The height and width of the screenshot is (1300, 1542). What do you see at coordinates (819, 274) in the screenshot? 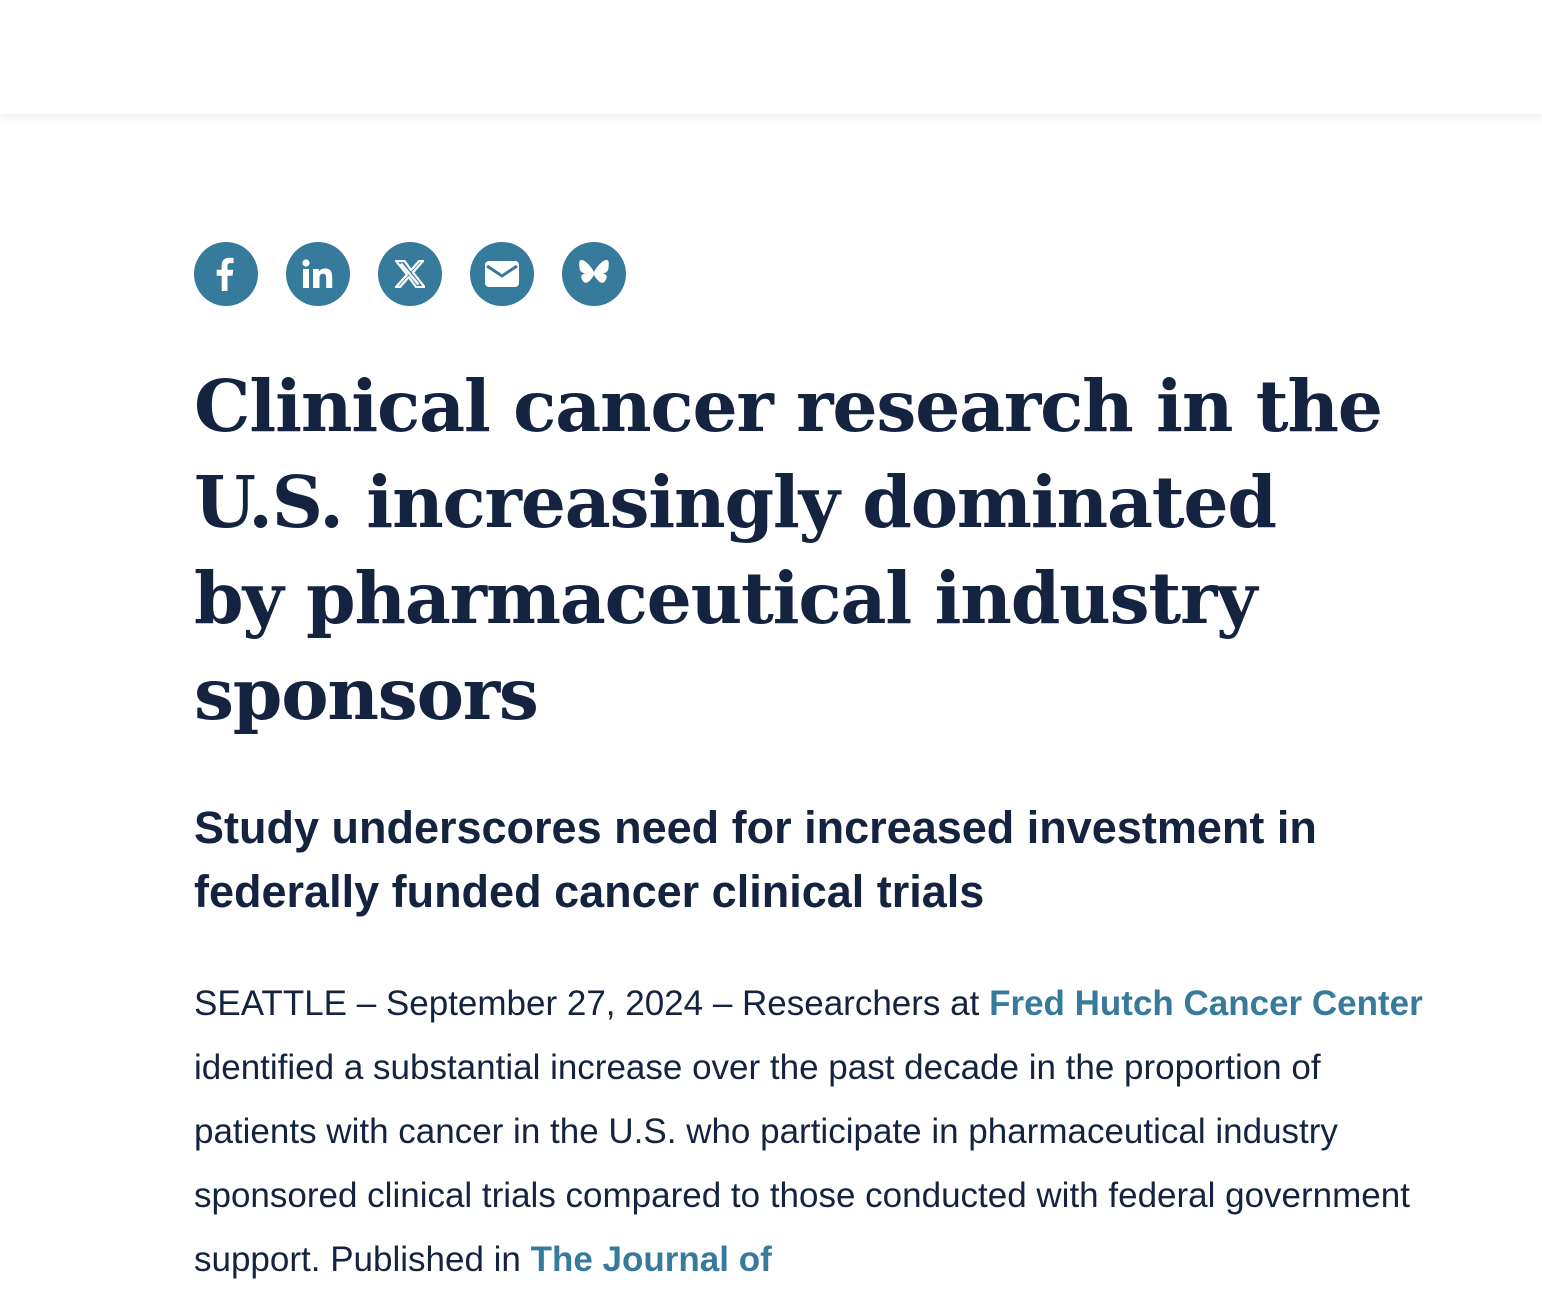
I see `share-toolbar` at bounding box center [819, 274].